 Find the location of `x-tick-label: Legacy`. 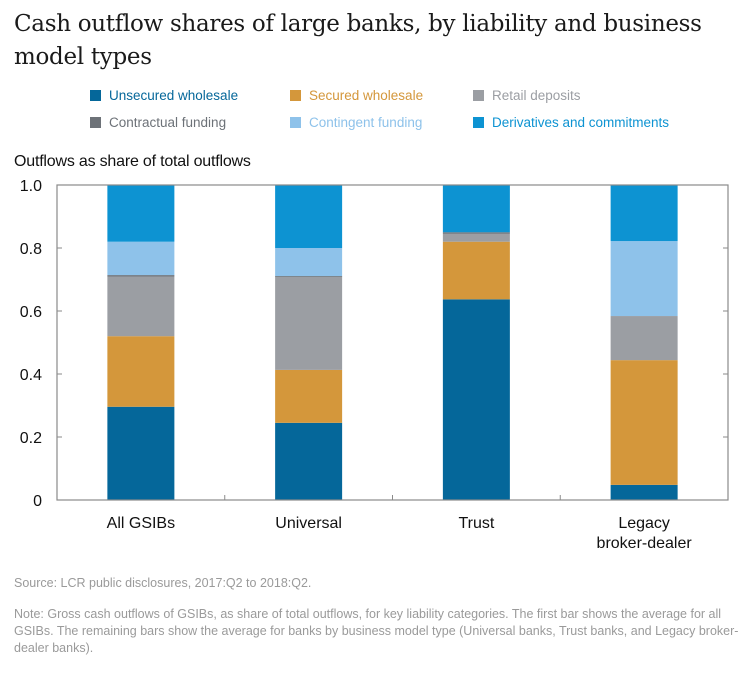

x-tick-label: Legacy is located at coordinates (644, 523).